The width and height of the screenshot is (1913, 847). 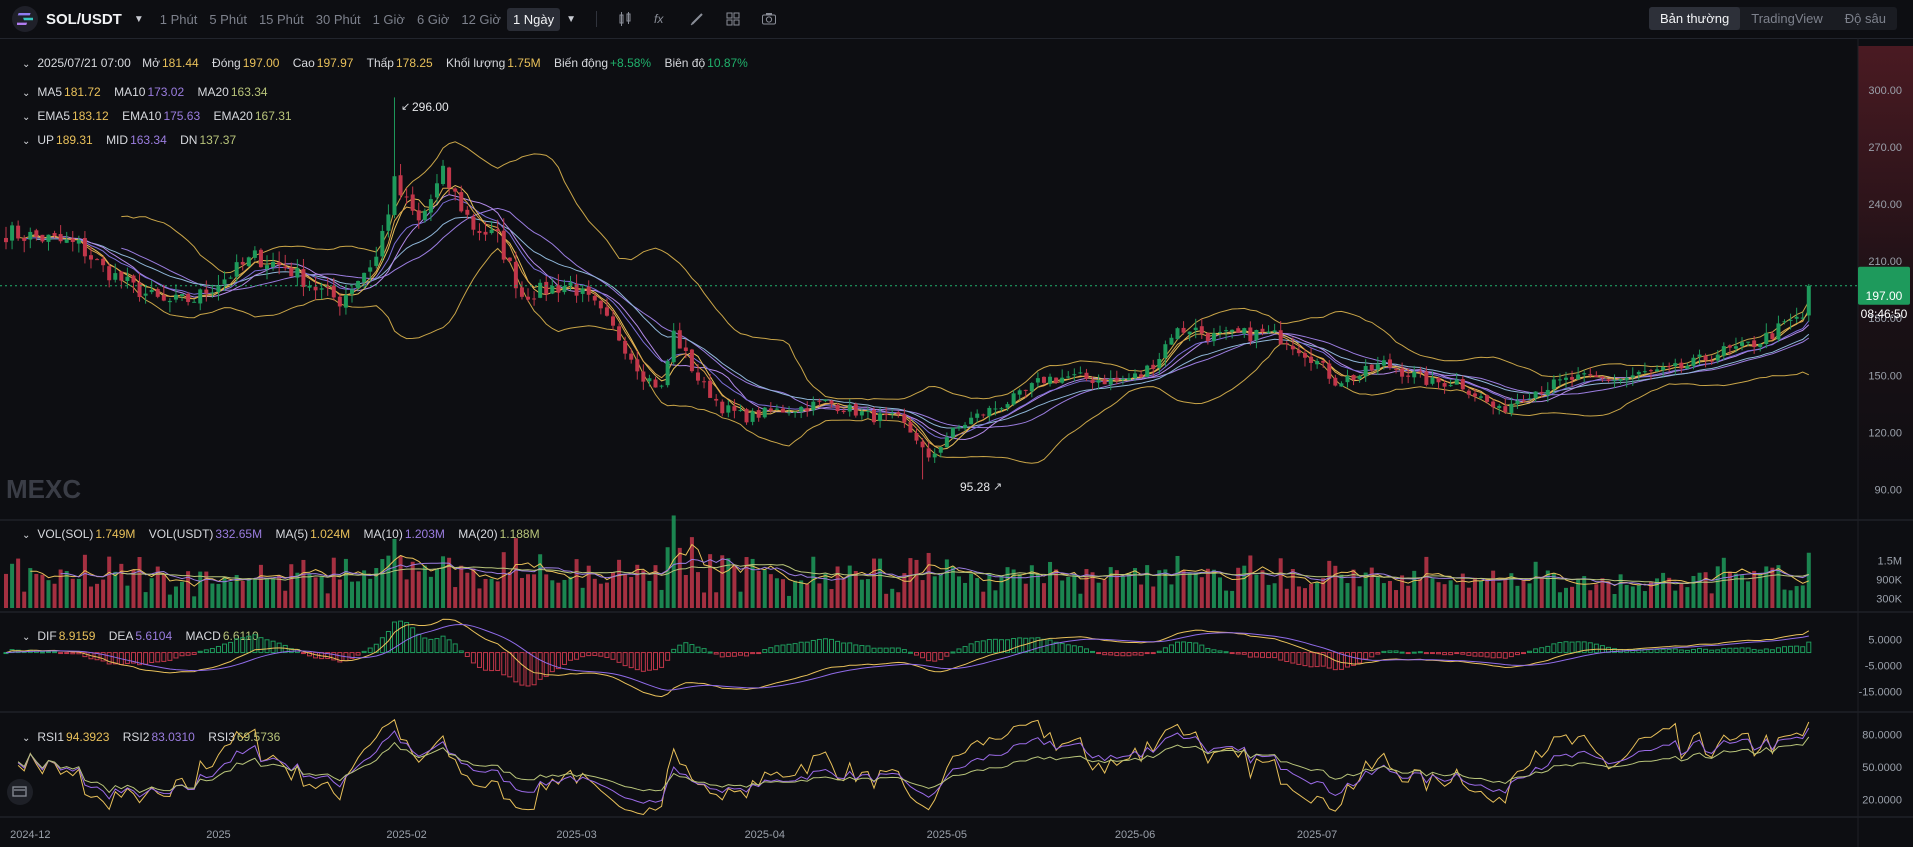 I want to click on timeframe-dropdown-icon: ▼, so click(x=571, y=19).